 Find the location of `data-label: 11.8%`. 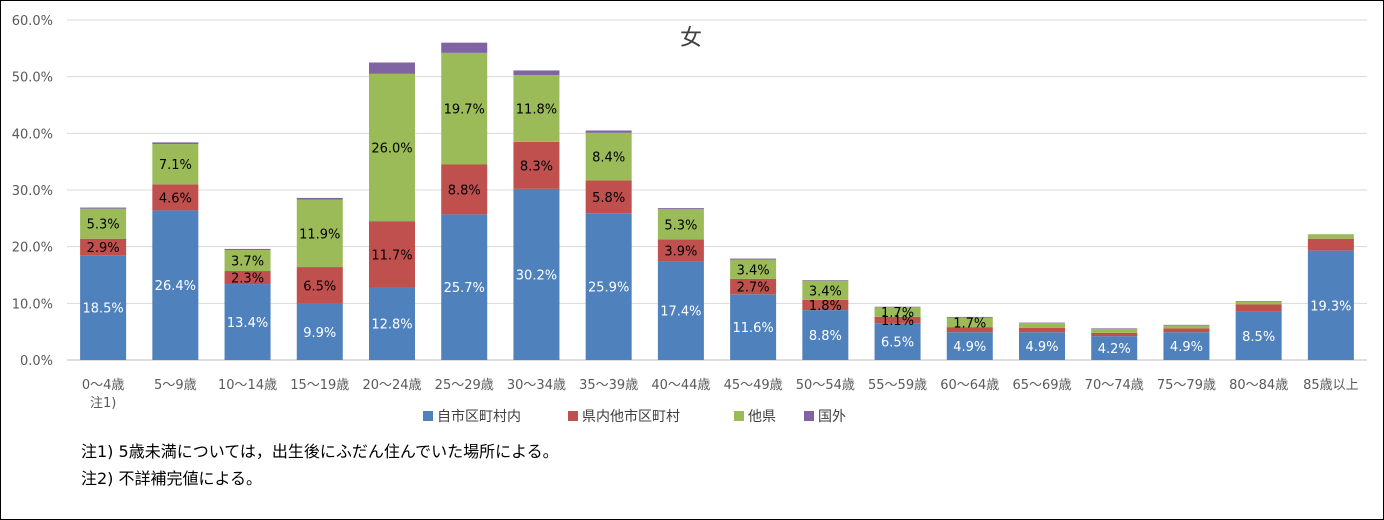

data-label: 11.8% is located at coordinates (536, 109).